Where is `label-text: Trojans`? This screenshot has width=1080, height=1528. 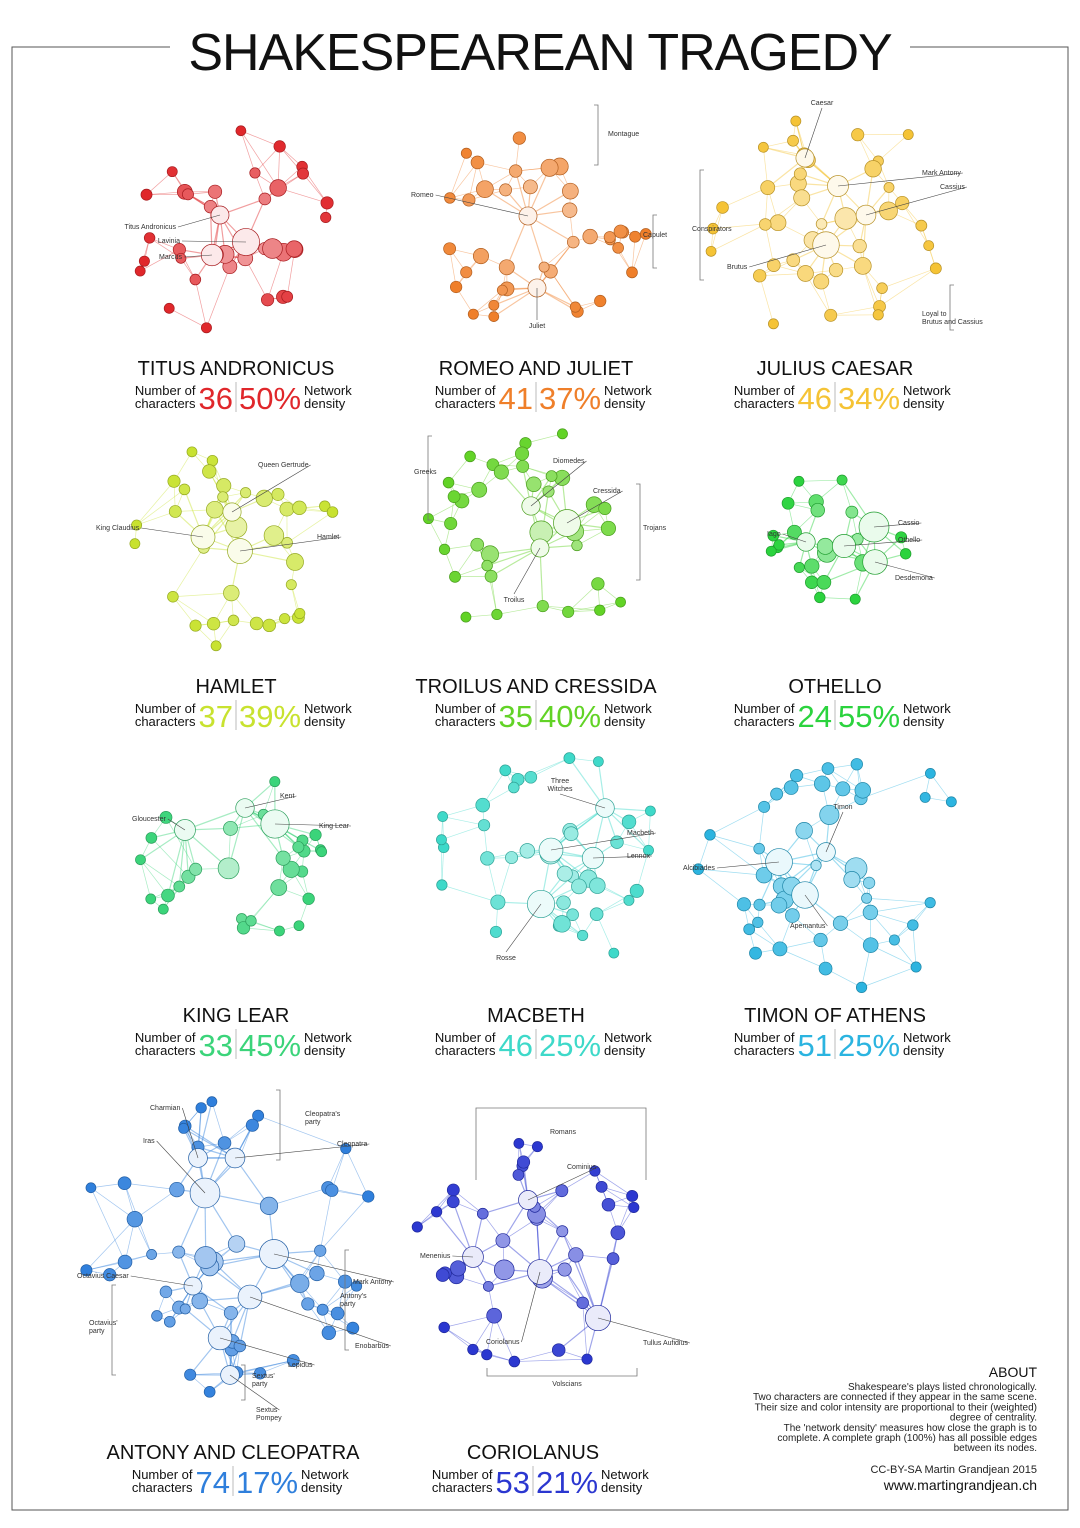 label-text: Trojans is located at coordinates (655, 528).